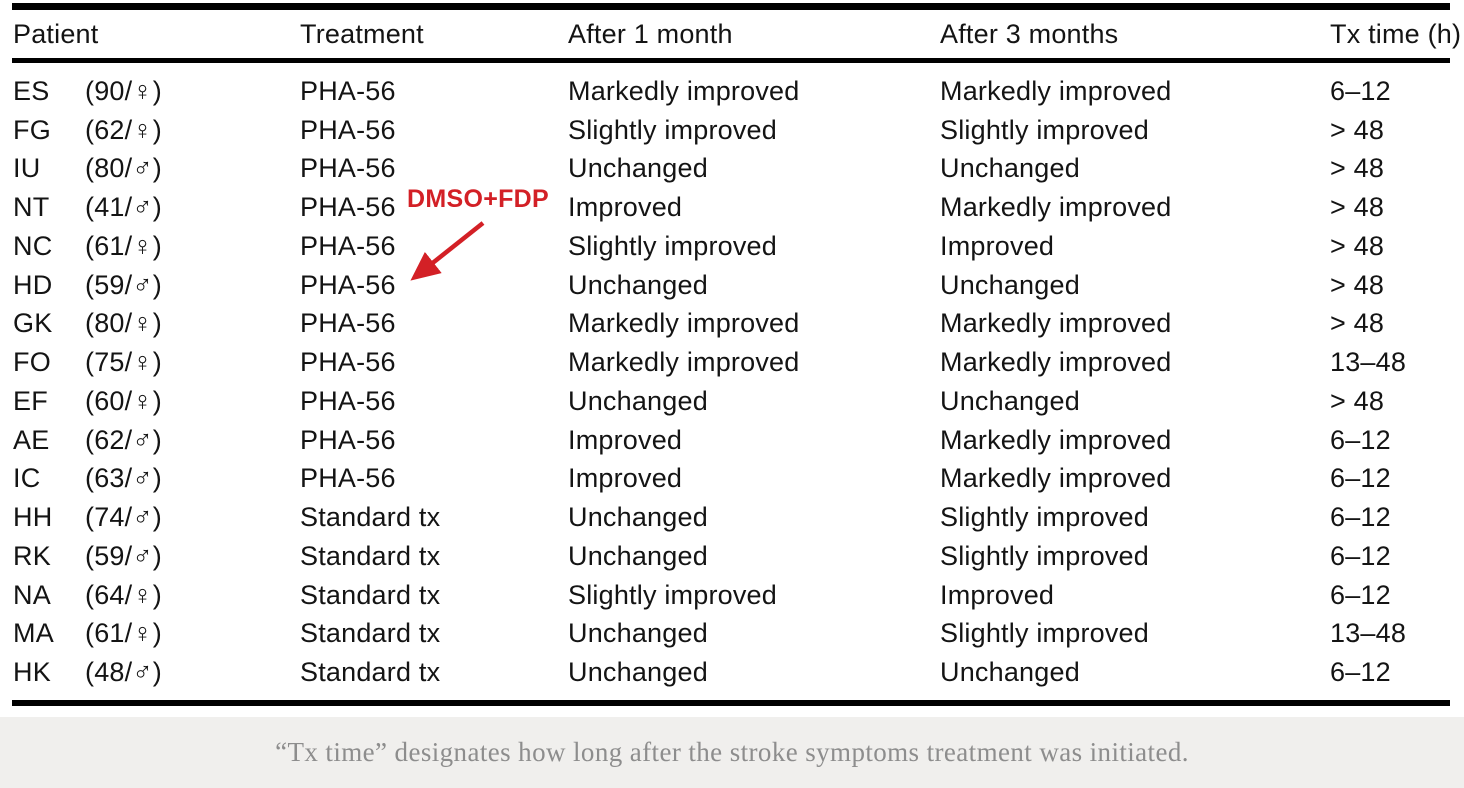  What do you see at coordinates (123, 90) in the screenshot?
I see `cell-patient-age-sex: (90/♀)` at bounding box center [123, 90].